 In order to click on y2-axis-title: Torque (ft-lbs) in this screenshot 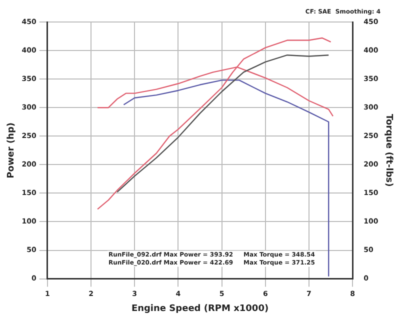, I will do `click(388, 150)`.